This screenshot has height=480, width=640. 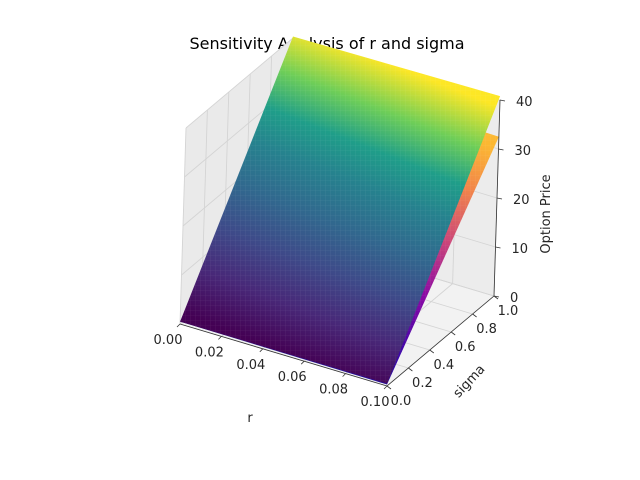 I want to click on z-tick-label: 30, so click(x=523, y=151).